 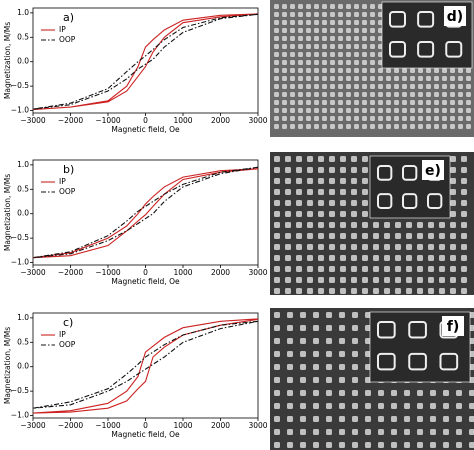 I want to click on y-tick-label: 0.0, so click(x=23, y=213).